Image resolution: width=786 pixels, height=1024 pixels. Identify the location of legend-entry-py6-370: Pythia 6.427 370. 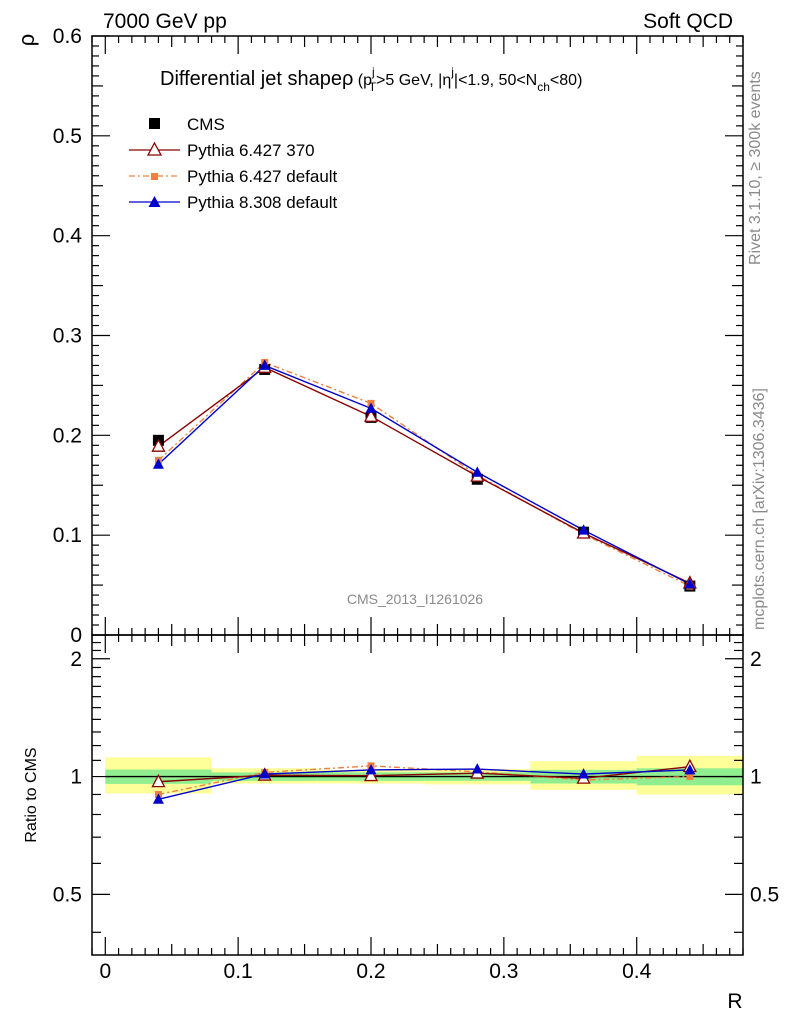
(222, 150).